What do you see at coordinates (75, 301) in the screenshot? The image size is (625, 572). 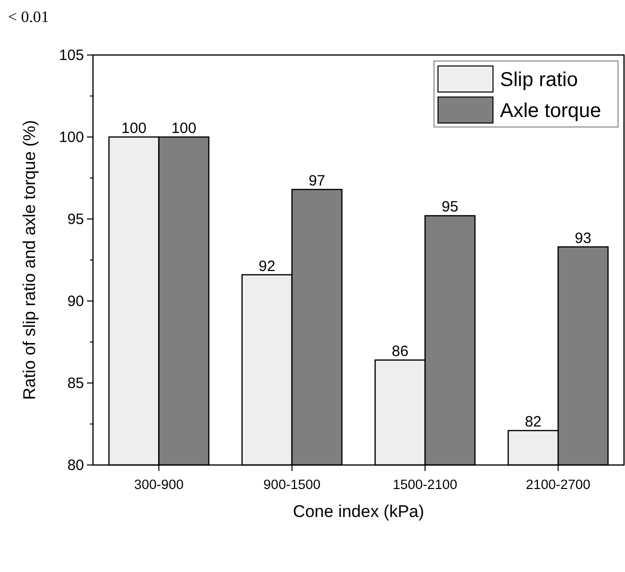 I see `y-tick-label: 90` at bounding box center [75, 301].